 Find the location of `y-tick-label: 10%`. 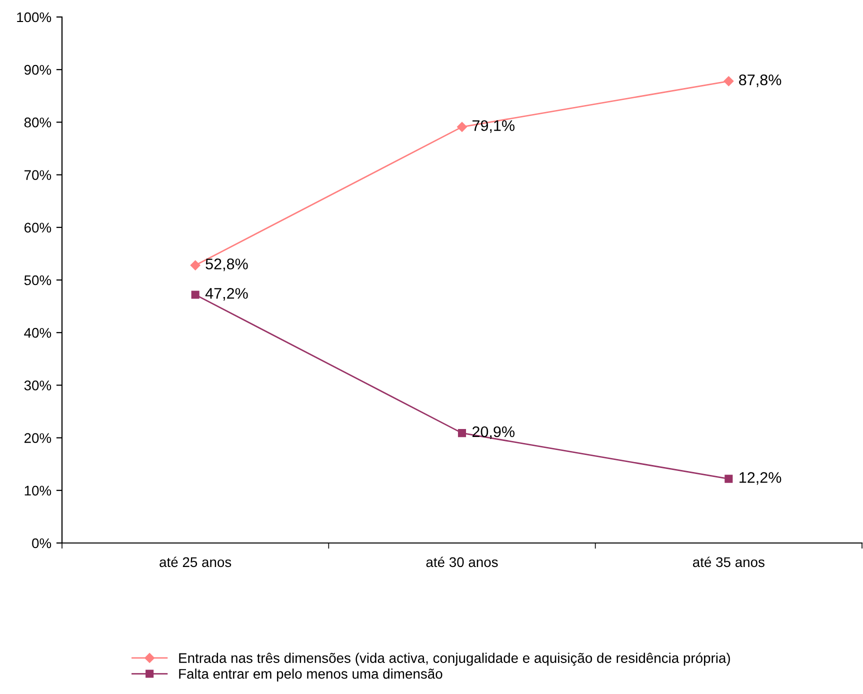

y-tick-label: 10% is located at coordinates (38, 491).